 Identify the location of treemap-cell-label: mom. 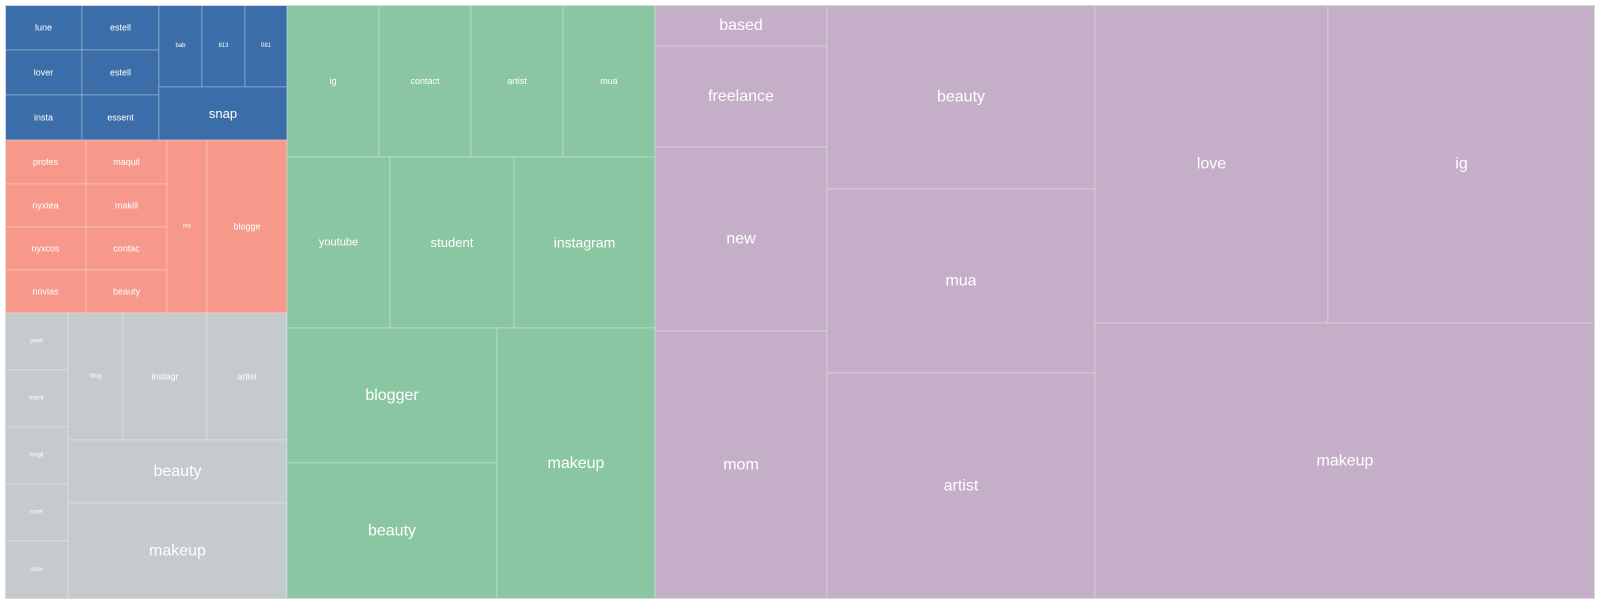
(741, 465).